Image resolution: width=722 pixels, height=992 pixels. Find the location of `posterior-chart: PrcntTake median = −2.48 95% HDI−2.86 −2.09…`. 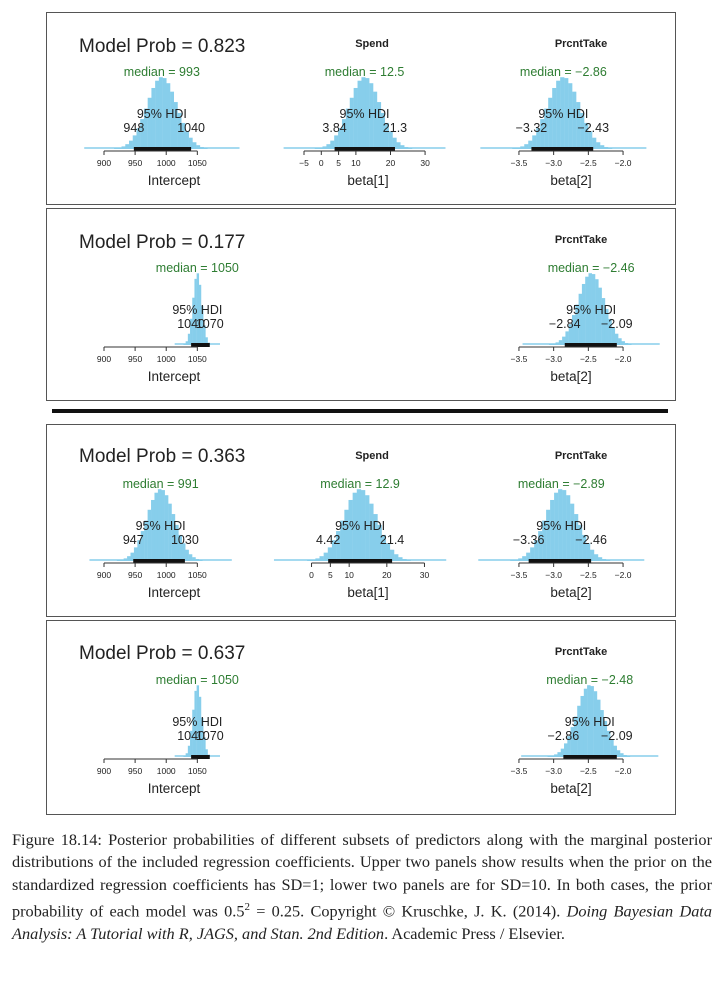

posterior-chart: PrcntTake median = −2.48 95% HDI−2.86 −2.09… is located at coordinates (585, 721).